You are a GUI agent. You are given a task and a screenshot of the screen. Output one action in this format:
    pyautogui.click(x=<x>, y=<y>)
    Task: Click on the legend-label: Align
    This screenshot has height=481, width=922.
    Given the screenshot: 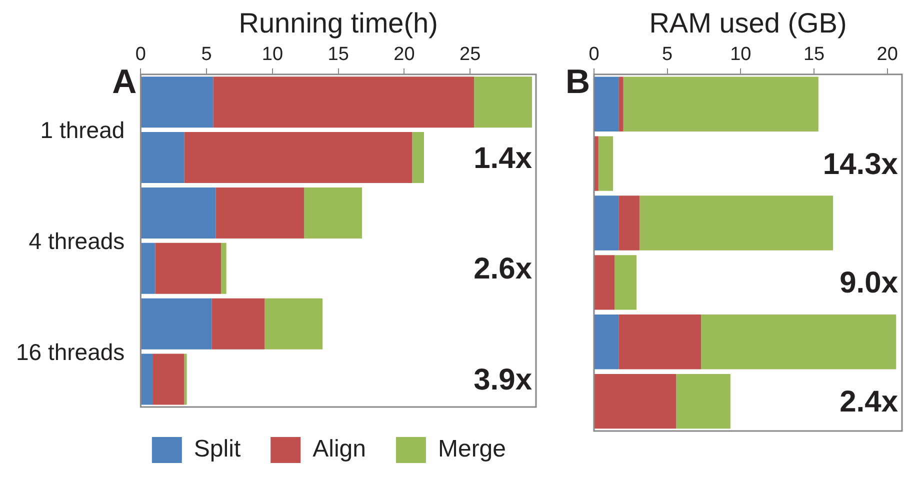 What is the action you would take?
    pyautogui.click(x=339, y=449)
    